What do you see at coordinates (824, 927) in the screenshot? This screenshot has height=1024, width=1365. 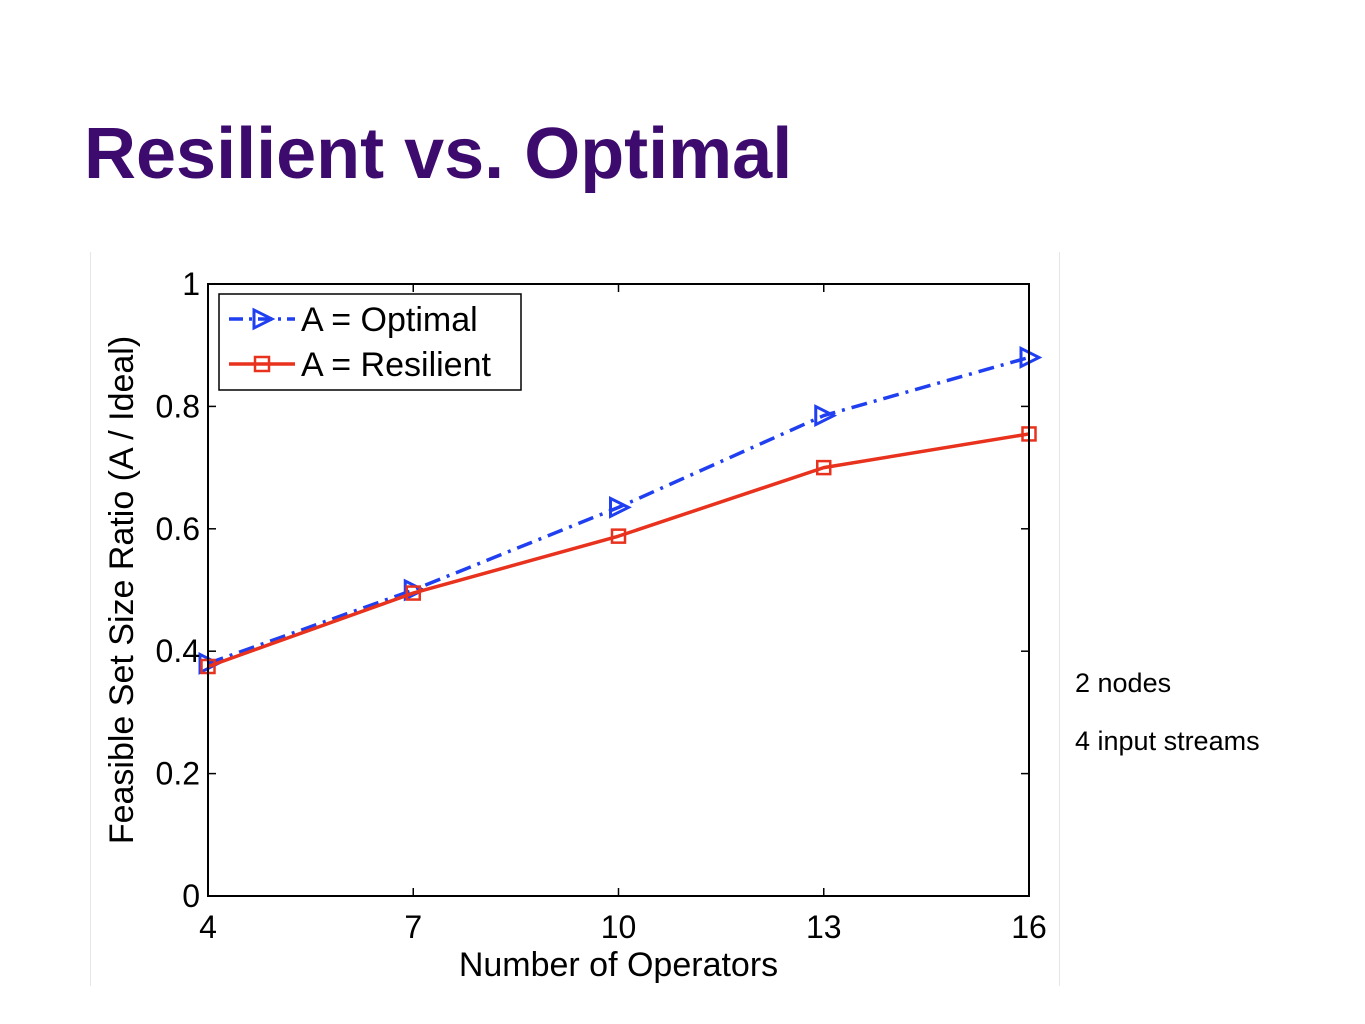 I see `x-tick-label: 13` at bounding box center [824, 927].